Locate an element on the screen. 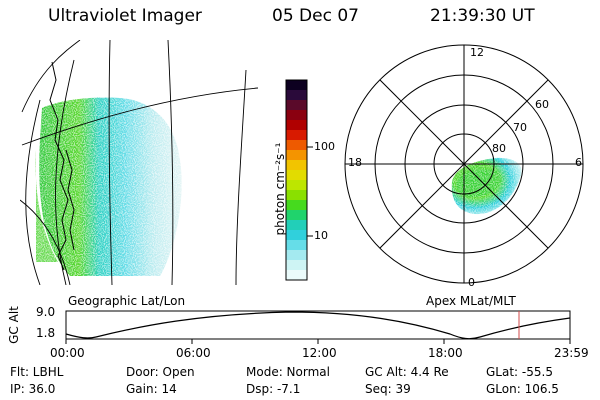  altitude-ylabel: GC Alt is located at coordinates (14, 325).